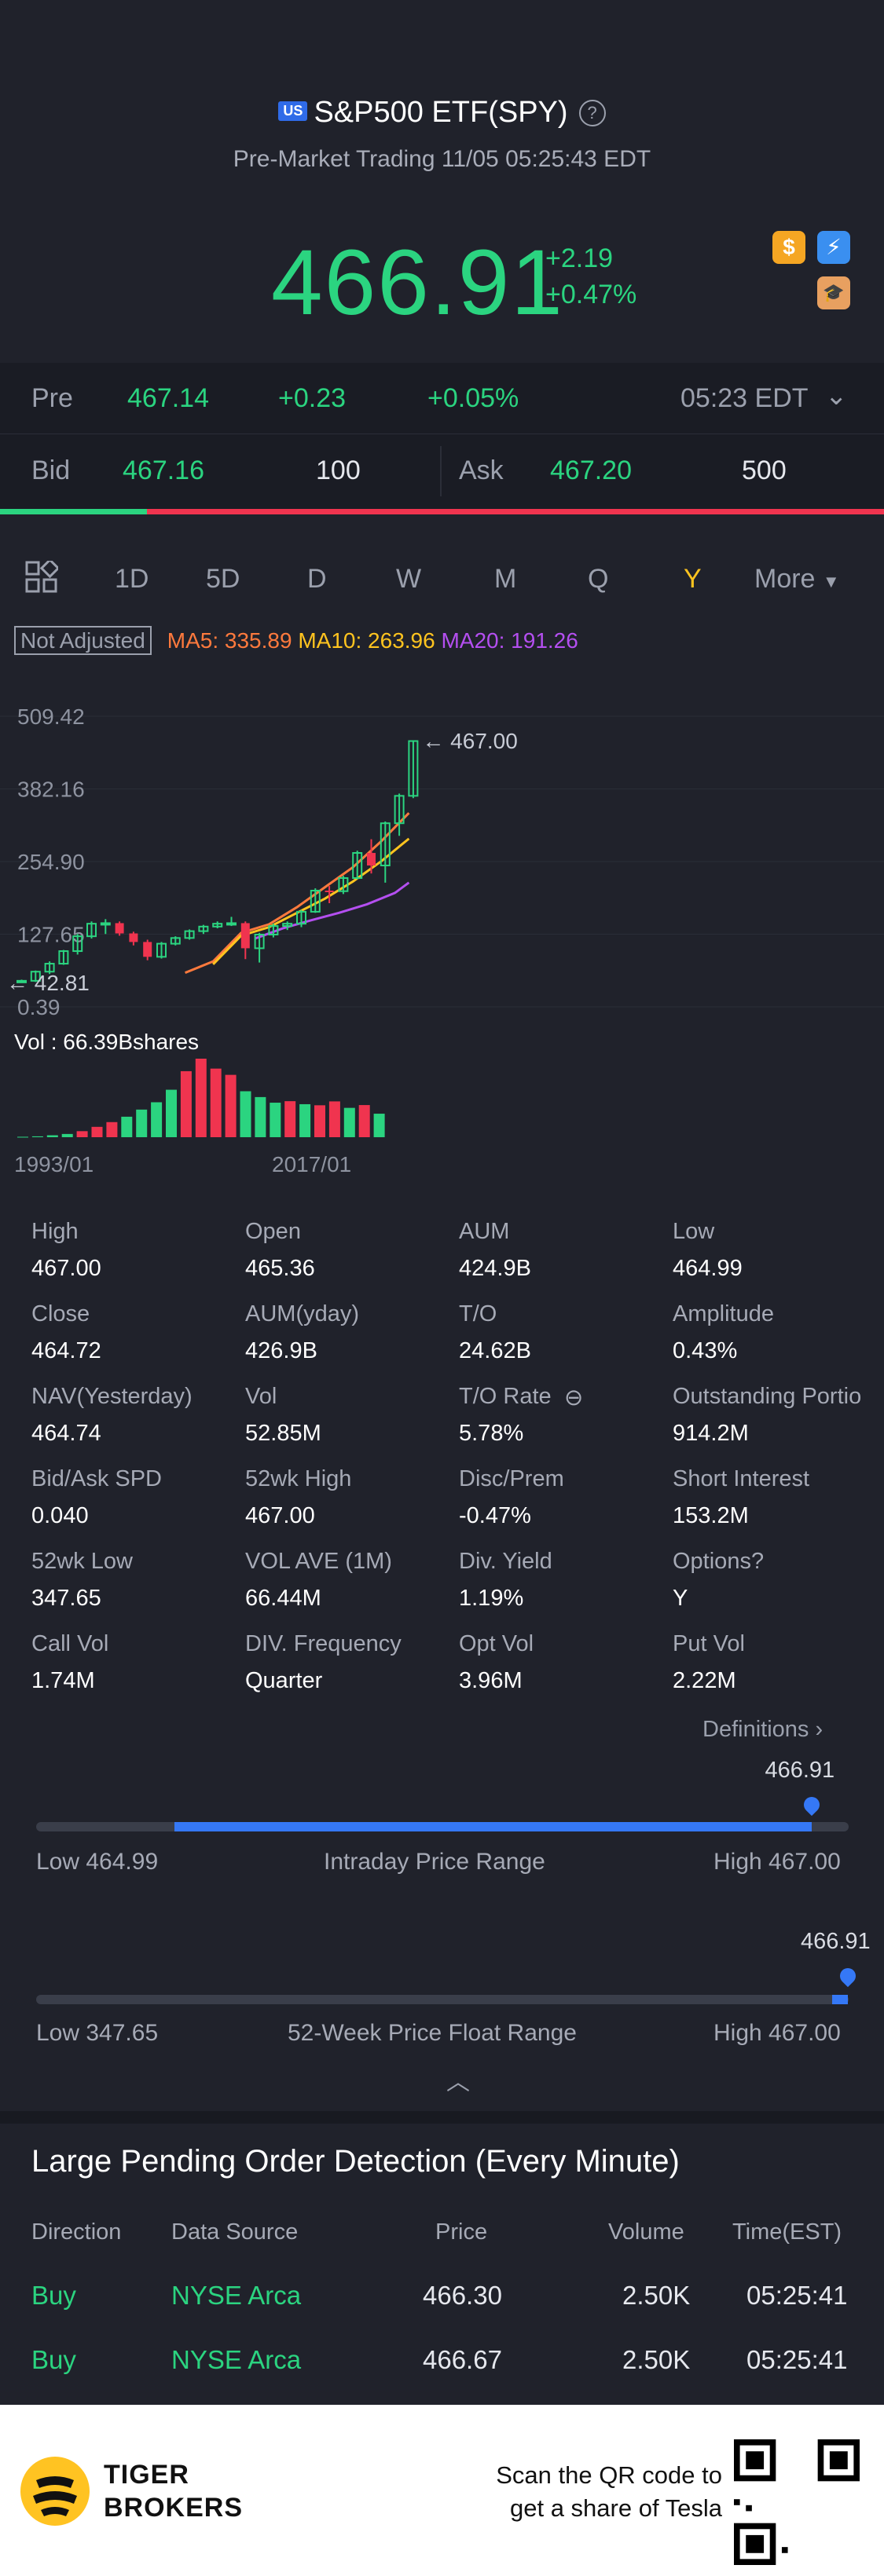 This screenshot has height=2576, width=884. I want to click on week52-label: 52-Week Price Float Range, so click(432, 2033).